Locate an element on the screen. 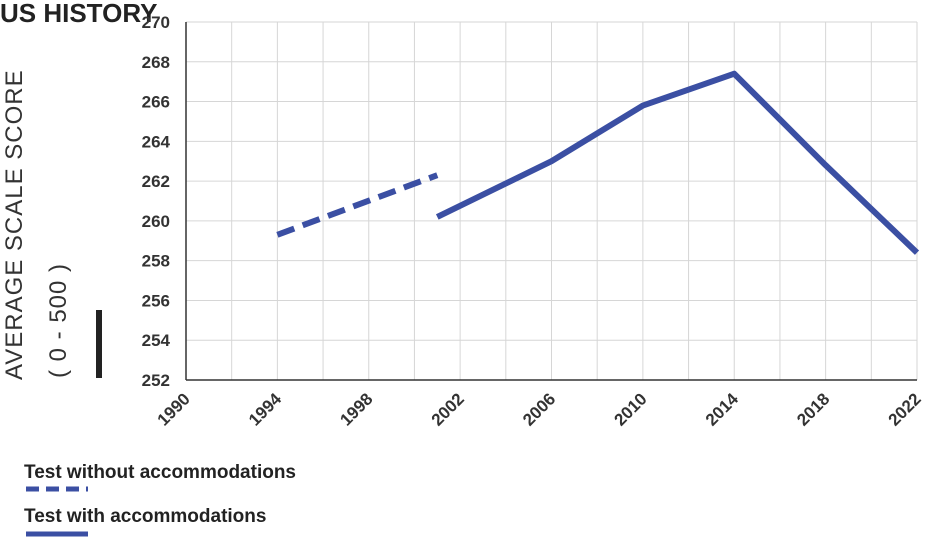 Image resolution: width=950 pixels, height=540 pixels. y-tick-label: 258 is located at coordinates (156, 261).